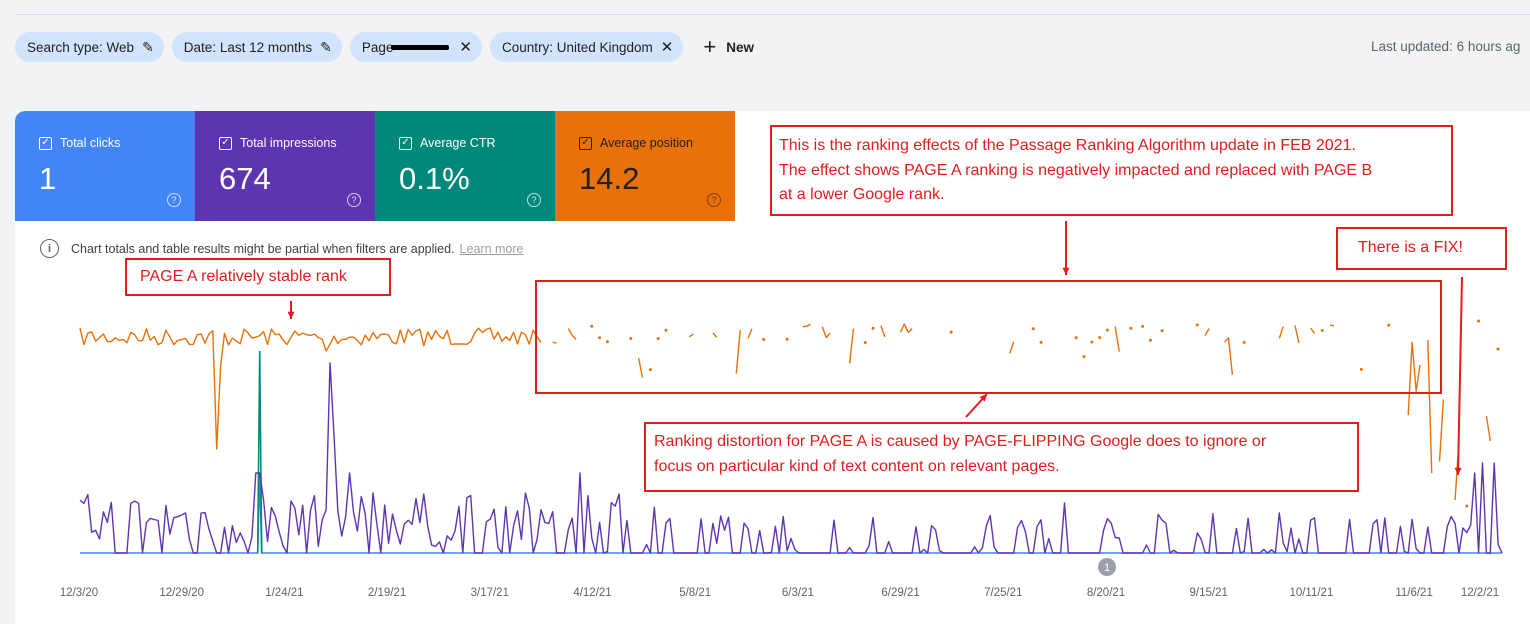 The height and width of the screenshot is (624, 1530). I want to click on filter-chip-date: Date: Last 12 months ✎, so click(256, 47).